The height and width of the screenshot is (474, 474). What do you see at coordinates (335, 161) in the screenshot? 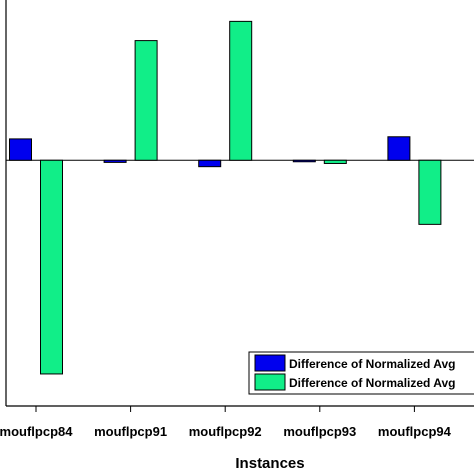
I see `bar-series-2-mouflpcp93` at bounding box center [335, 161].